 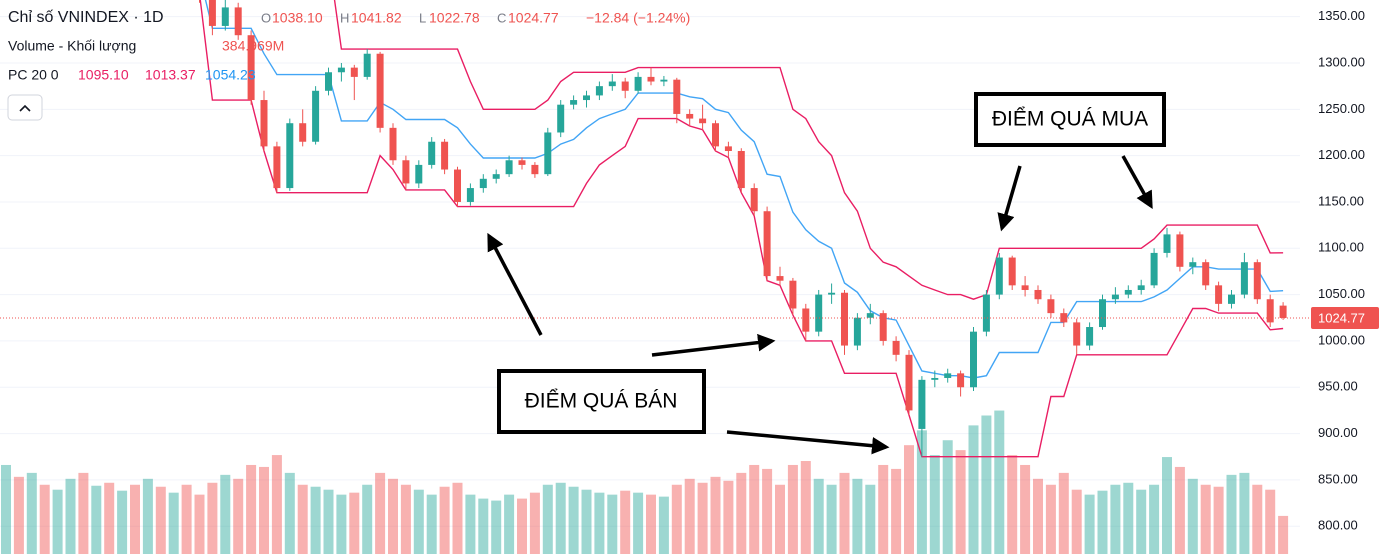 What do you see at coordinates (1341, 317) in the screenshot?
I see `last-price-label: 1024.77` at bounding box center [1341, 317].